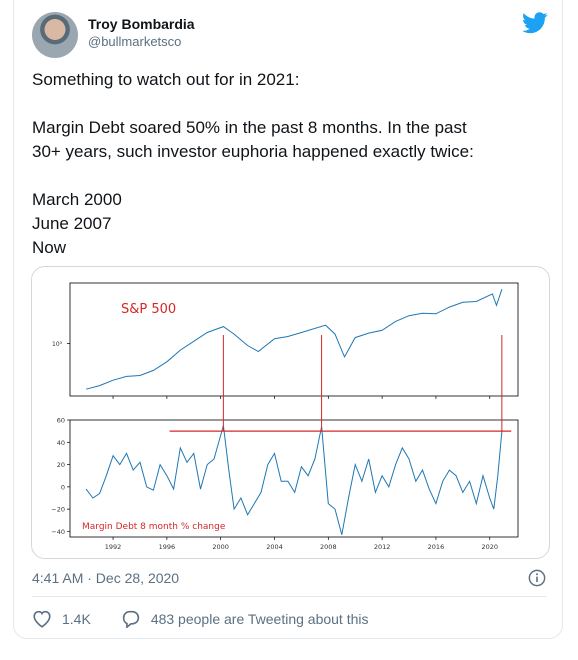 The height and width of the screenshot is (660, 578). I want to click on x-tick-label: 2016, so click(436, 547).